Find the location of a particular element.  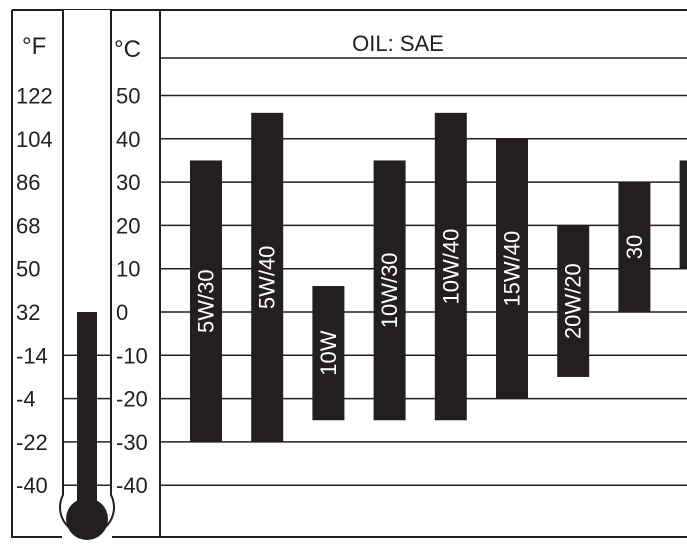

viscosity-bar-label: 10W/30 is located at coordinates (389, 290).